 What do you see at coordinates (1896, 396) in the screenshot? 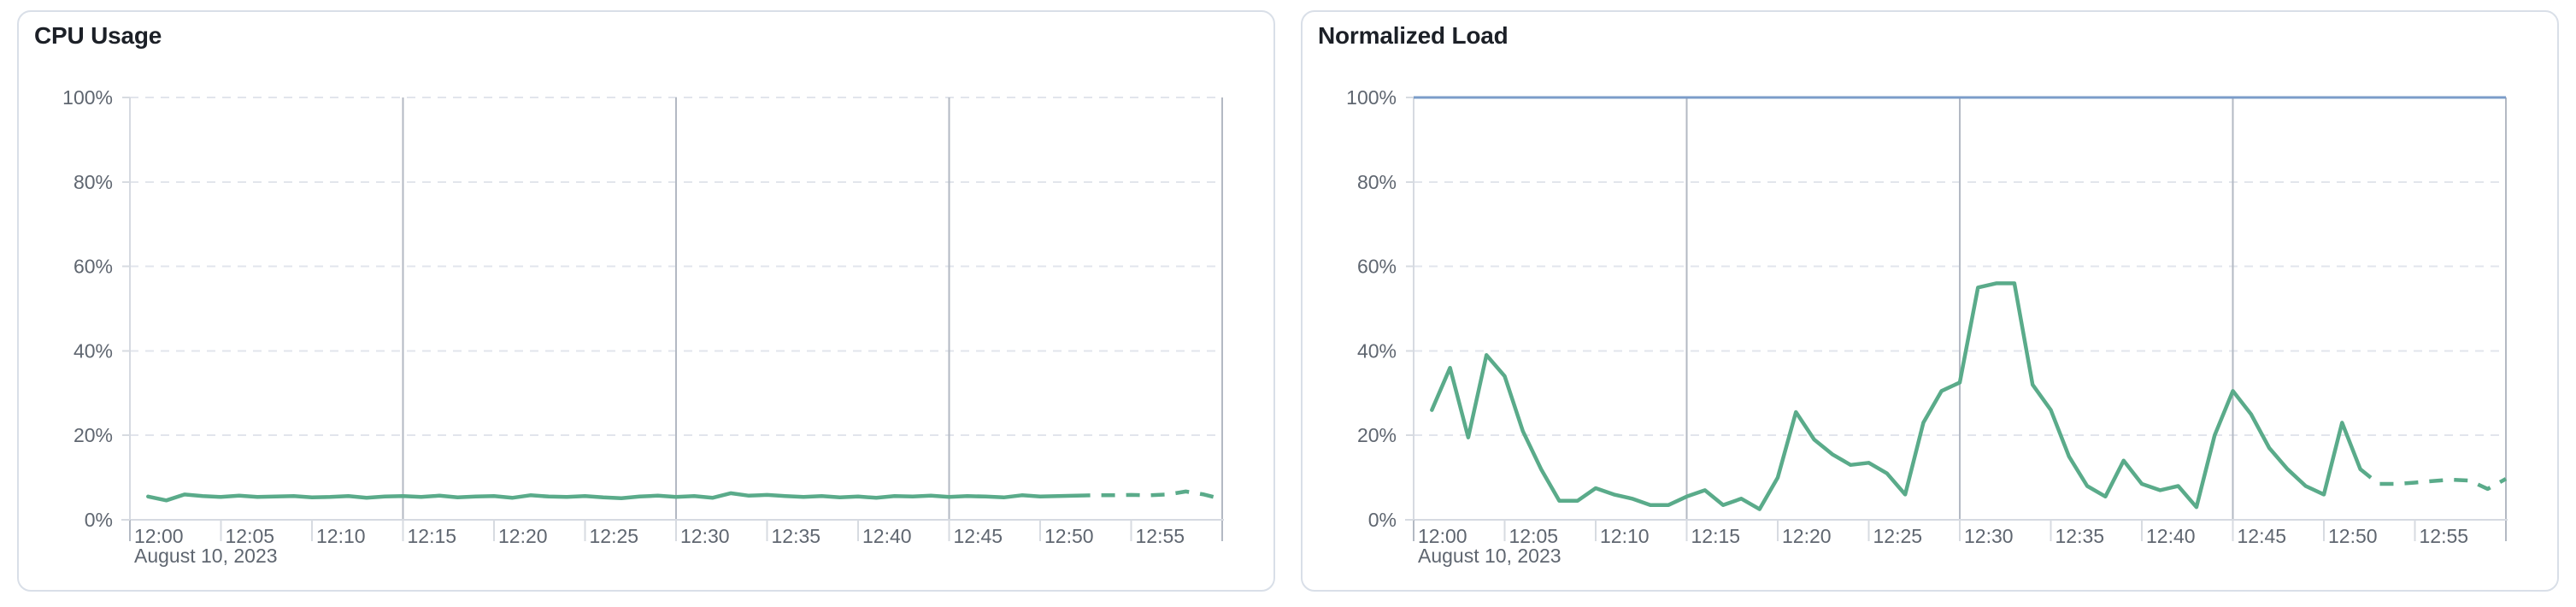
I see `normalized-load-observed-line` at bounding box center [1896, 396].